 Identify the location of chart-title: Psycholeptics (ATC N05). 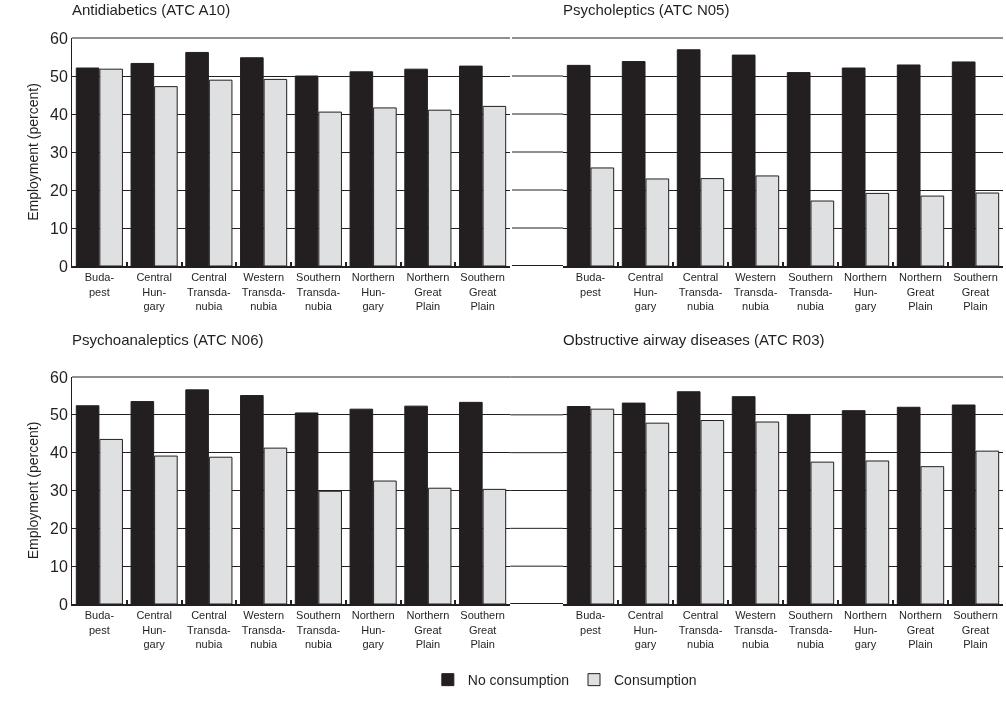
(646, 9).